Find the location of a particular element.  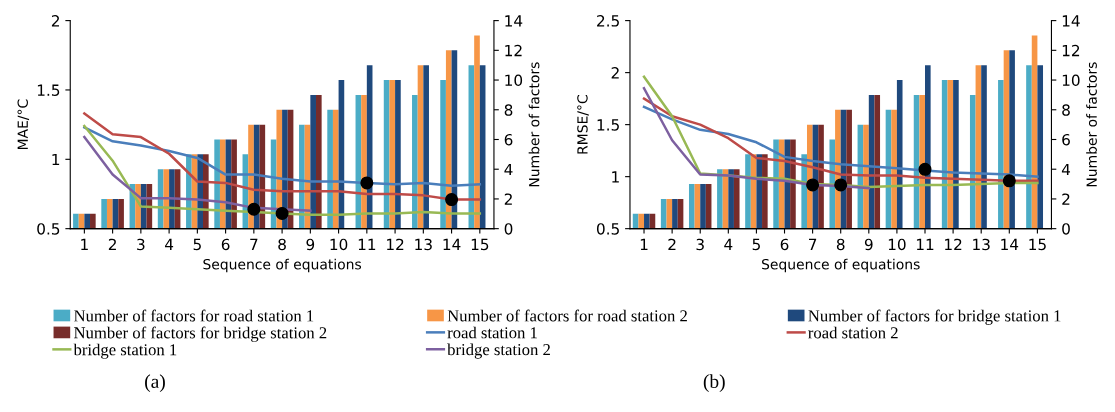

legend-label: Number of factors for road station 2 is located at coordinates (567, 315).